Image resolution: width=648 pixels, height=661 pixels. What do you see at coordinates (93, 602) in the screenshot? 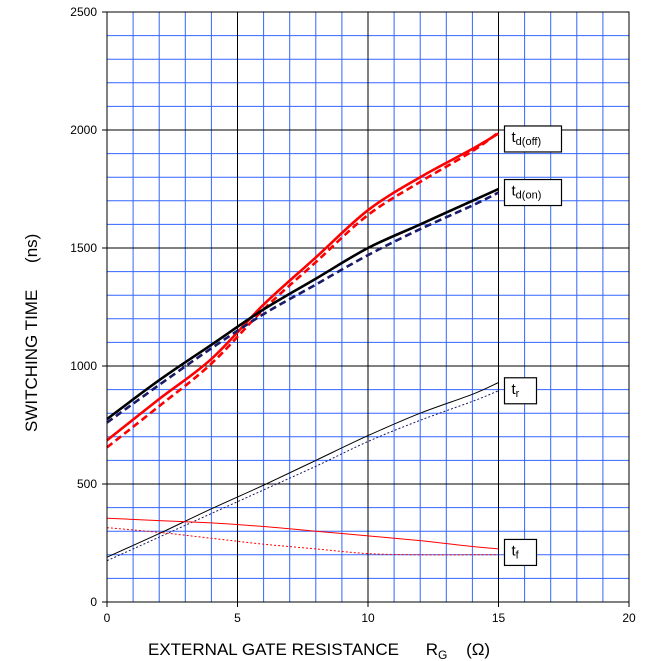
I see `y-tick-label: 0` at bounding box center [93, 602].